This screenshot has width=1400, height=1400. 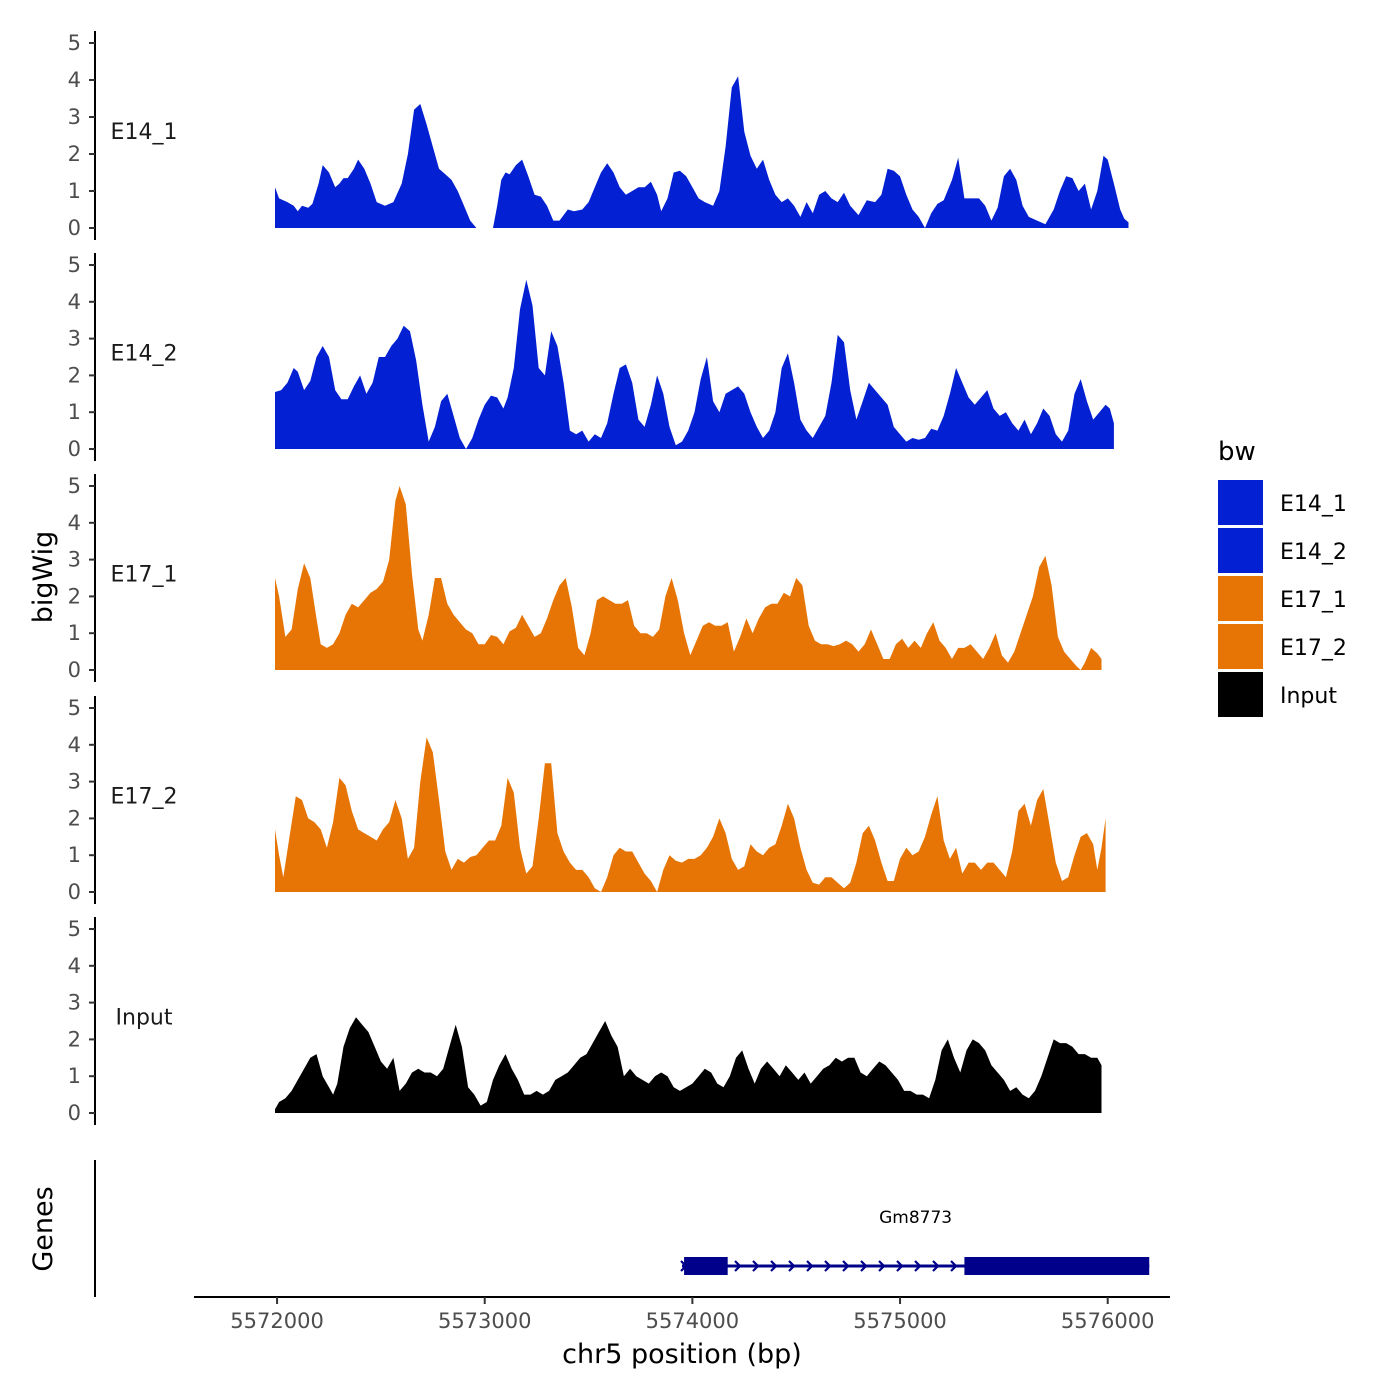 I want to click on gene-Gm8773: Gm8773, so click(x=915, y=1241).